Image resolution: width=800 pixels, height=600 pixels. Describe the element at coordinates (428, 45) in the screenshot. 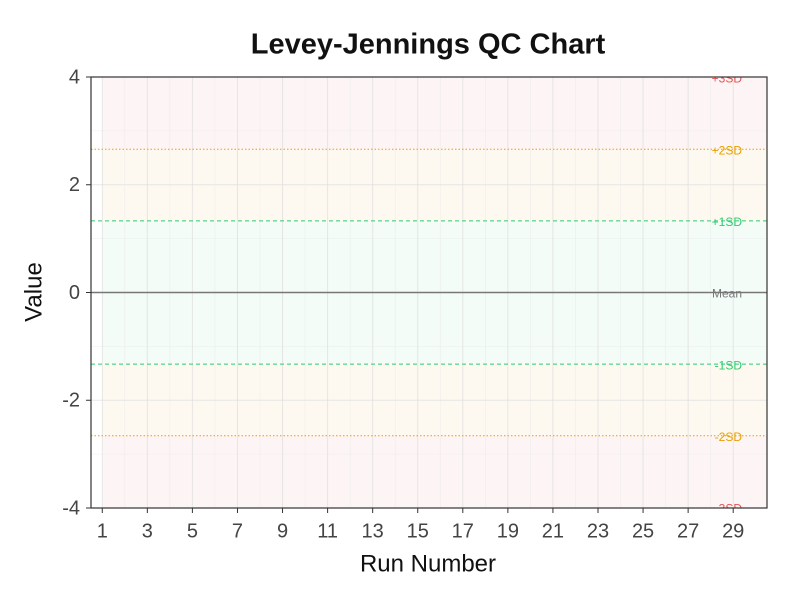

I see `chart-title: Levey-Jennings QC Chart` at that location.